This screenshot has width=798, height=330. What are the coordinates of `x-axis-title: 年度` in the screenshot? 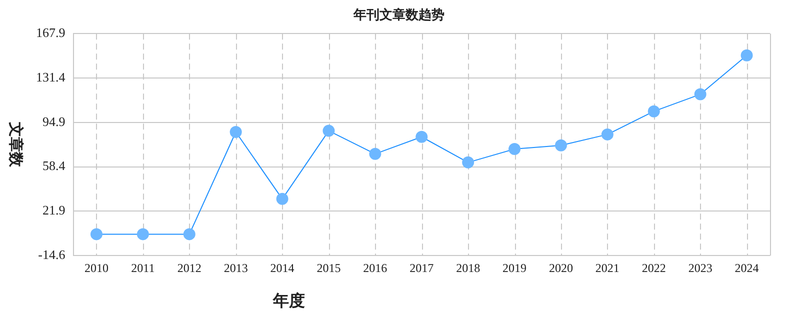 It's located at (289, 300).